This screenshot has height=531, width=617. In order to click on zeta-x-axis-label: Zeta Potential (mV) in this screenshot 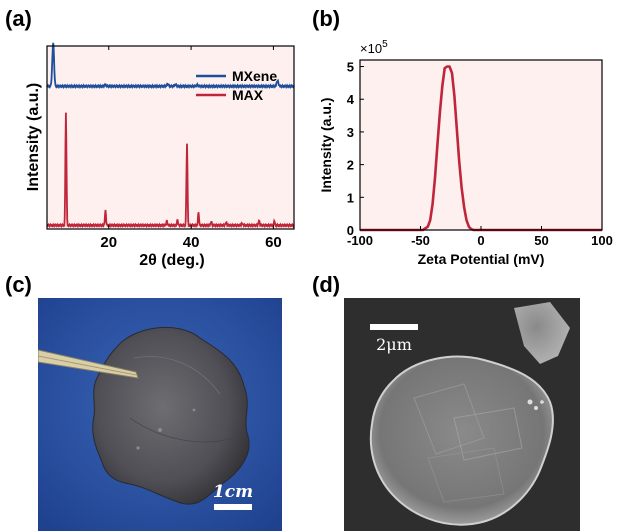, I will do `click(481, 259)`.